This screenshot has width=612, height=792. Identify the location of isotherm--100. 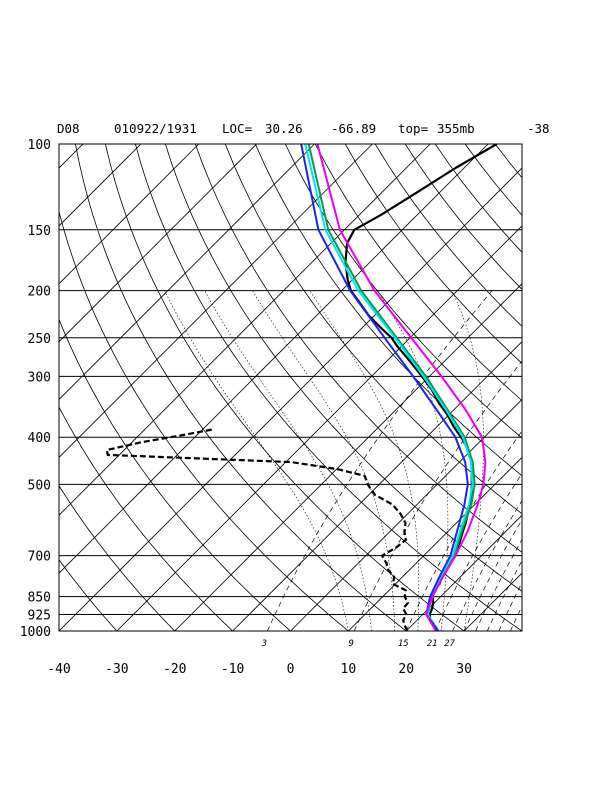
(129, 214).